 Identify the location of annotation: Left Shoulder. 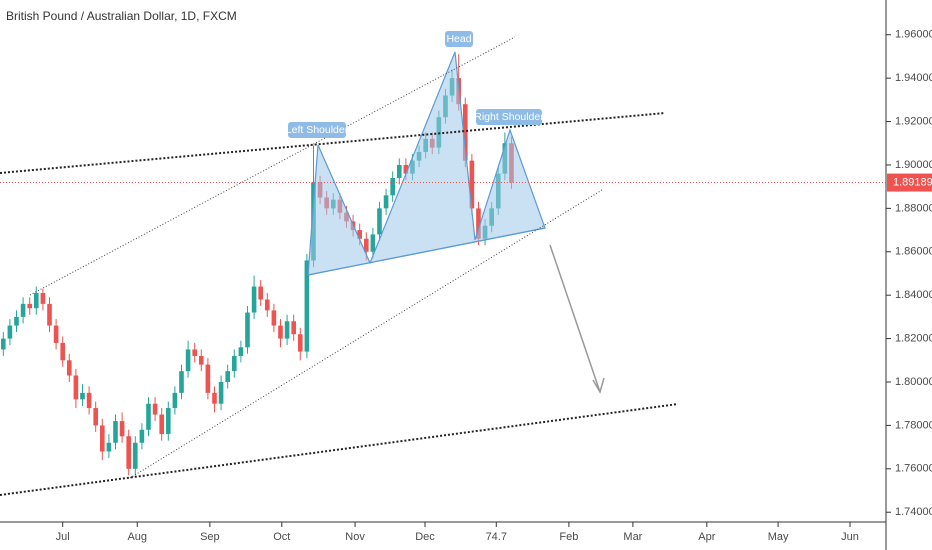
(317, 130).